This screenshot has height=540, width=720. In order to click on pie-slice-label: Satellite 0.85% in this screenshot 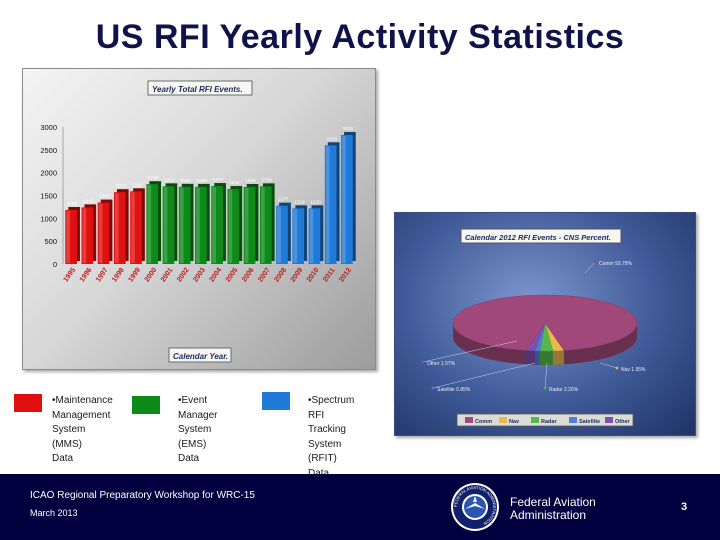, I will do `click(454, 390)`.